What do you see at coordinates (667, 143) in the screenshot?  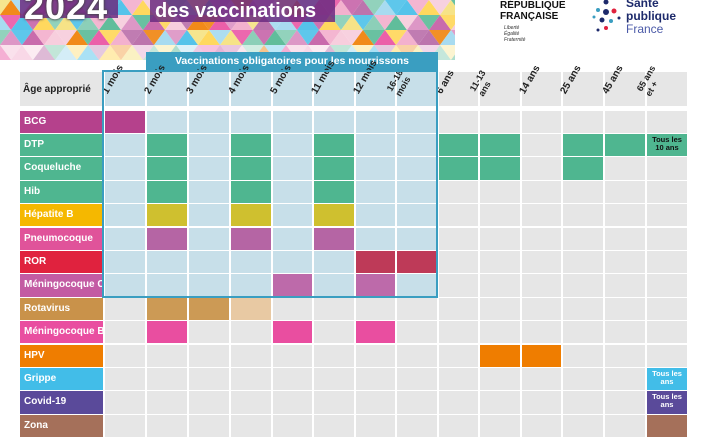 I see `frequency-note: Tous les 10 ans` at bounding box center [667, 143].